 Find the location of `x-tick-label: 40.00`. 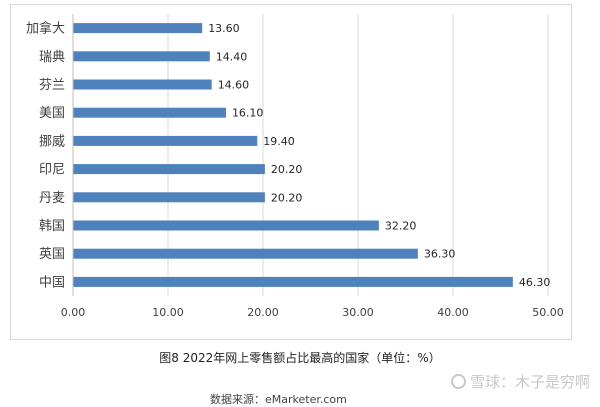

x-tick-label: 40.00 is located at coordinates (453, 312).